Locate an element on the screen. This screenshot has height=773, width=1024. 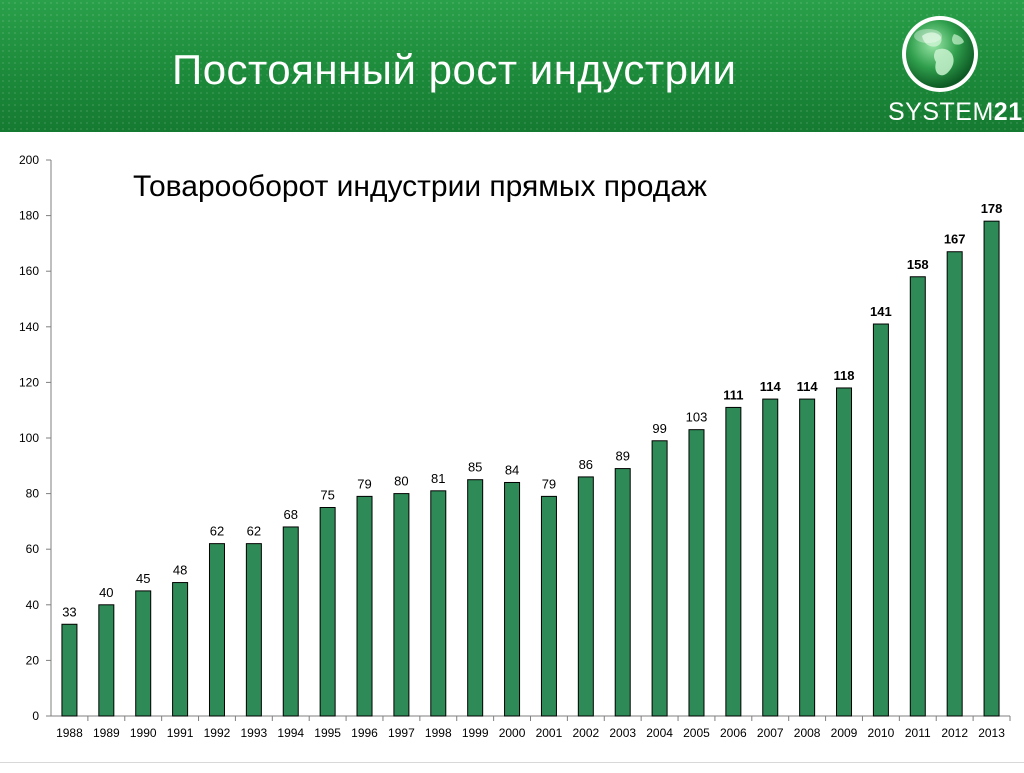
x-tick-label: 2000 is located at coordinates (512, 733).